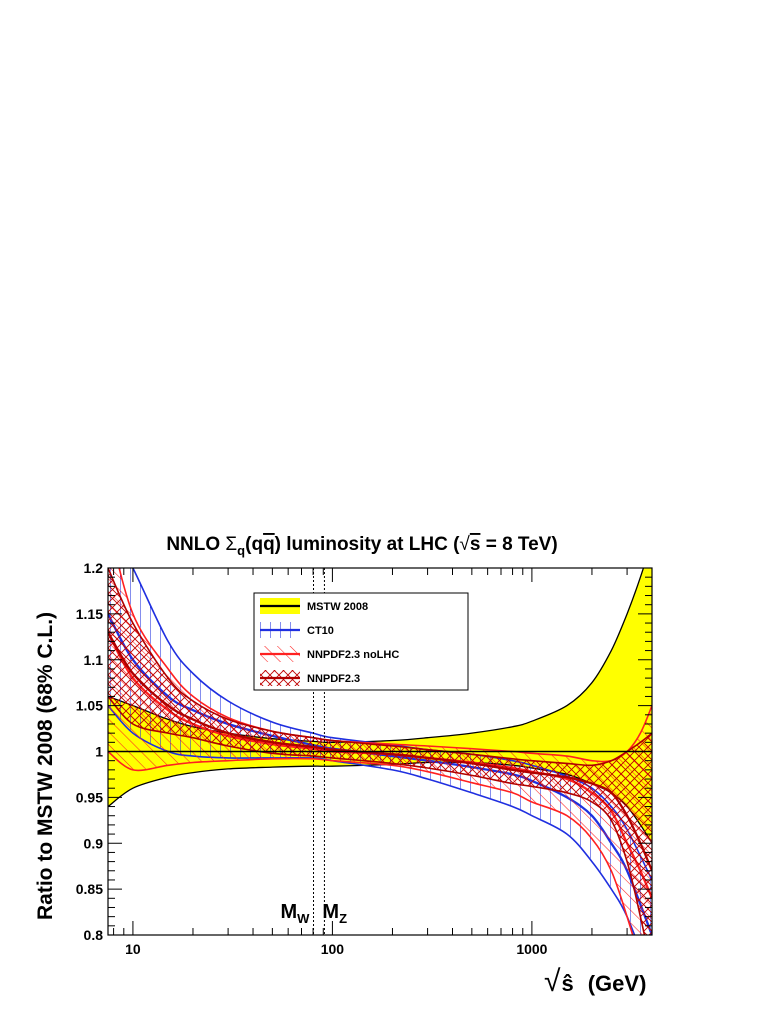 This screenshot has height=1010, width=781. I want to click on legend-label: MSTW 2008, so click(337, 607).